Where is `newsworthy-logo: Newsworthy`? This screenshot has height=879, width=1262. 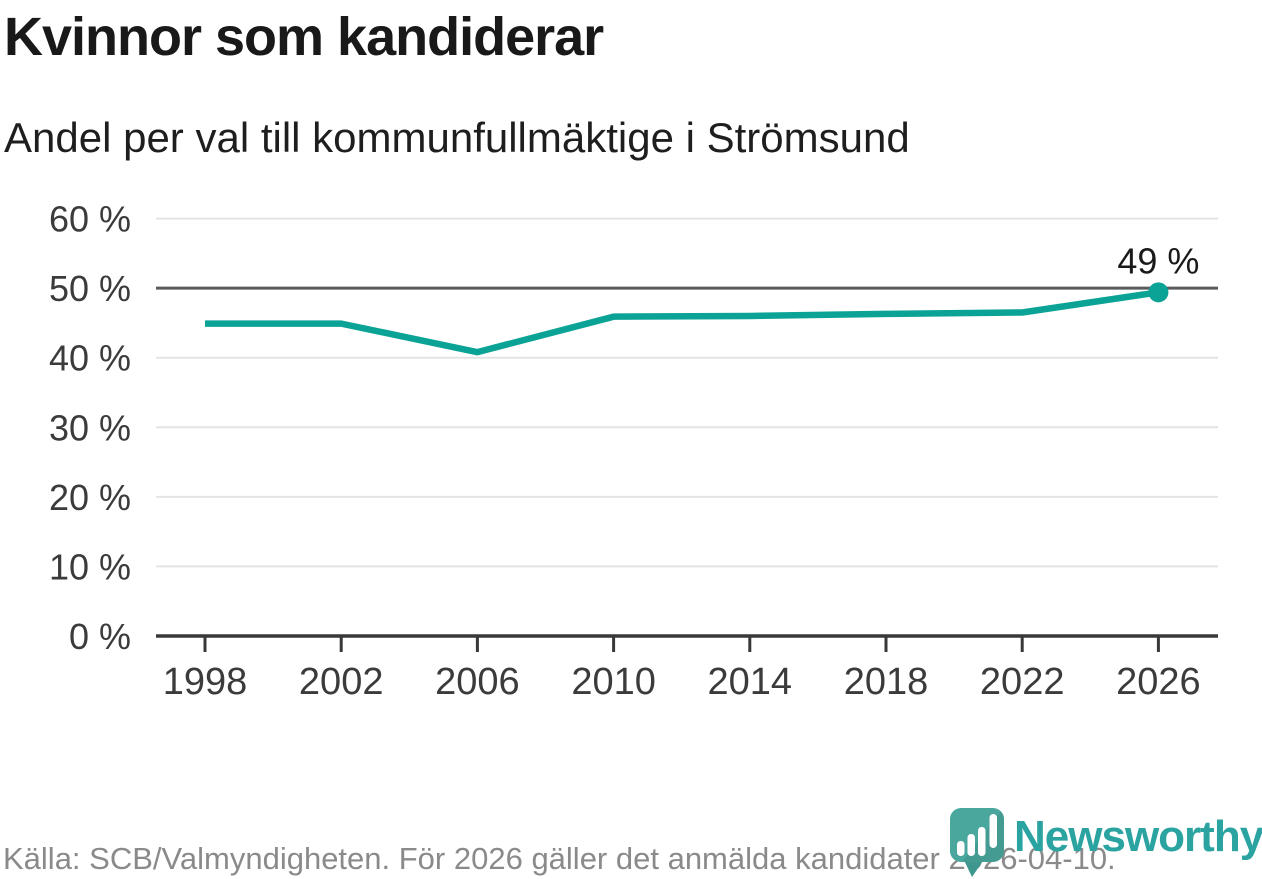 newsworthy-logo: Newsworthy is located at coordinates (1105, 842).